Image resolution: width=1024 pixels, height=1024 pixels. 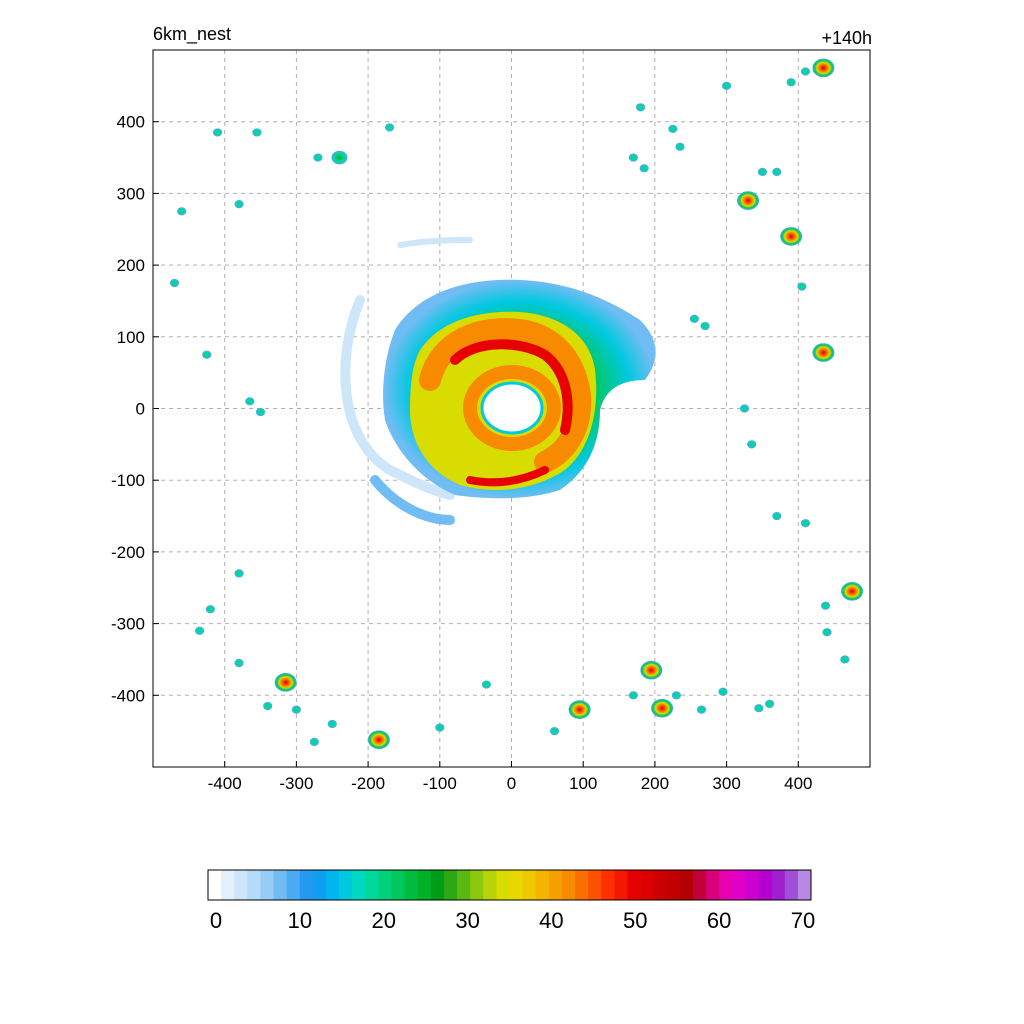 What do you see at coordinates (128, 695) in the screenshot?
I see `y-tick-label: -400` at bounding box center [128, 695].